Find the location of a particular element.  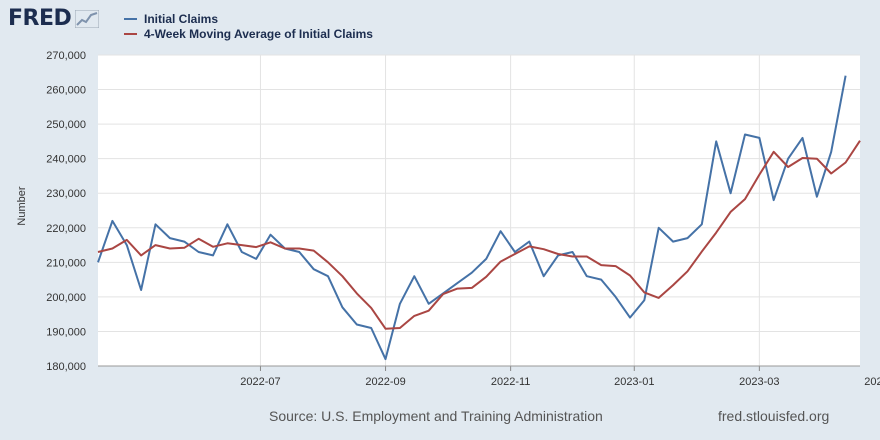

y-tick-label: 270,000 is located at coordinates (66, 56).